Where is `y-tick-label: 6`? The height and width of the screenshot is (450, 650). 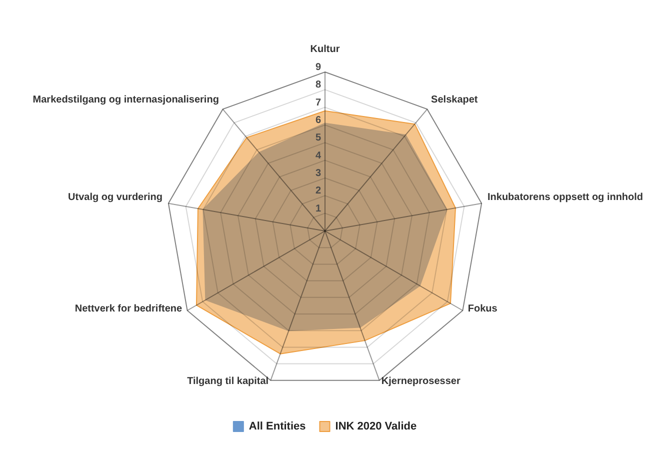 y-tick-label: 6 is located at coordinates (318, 120).